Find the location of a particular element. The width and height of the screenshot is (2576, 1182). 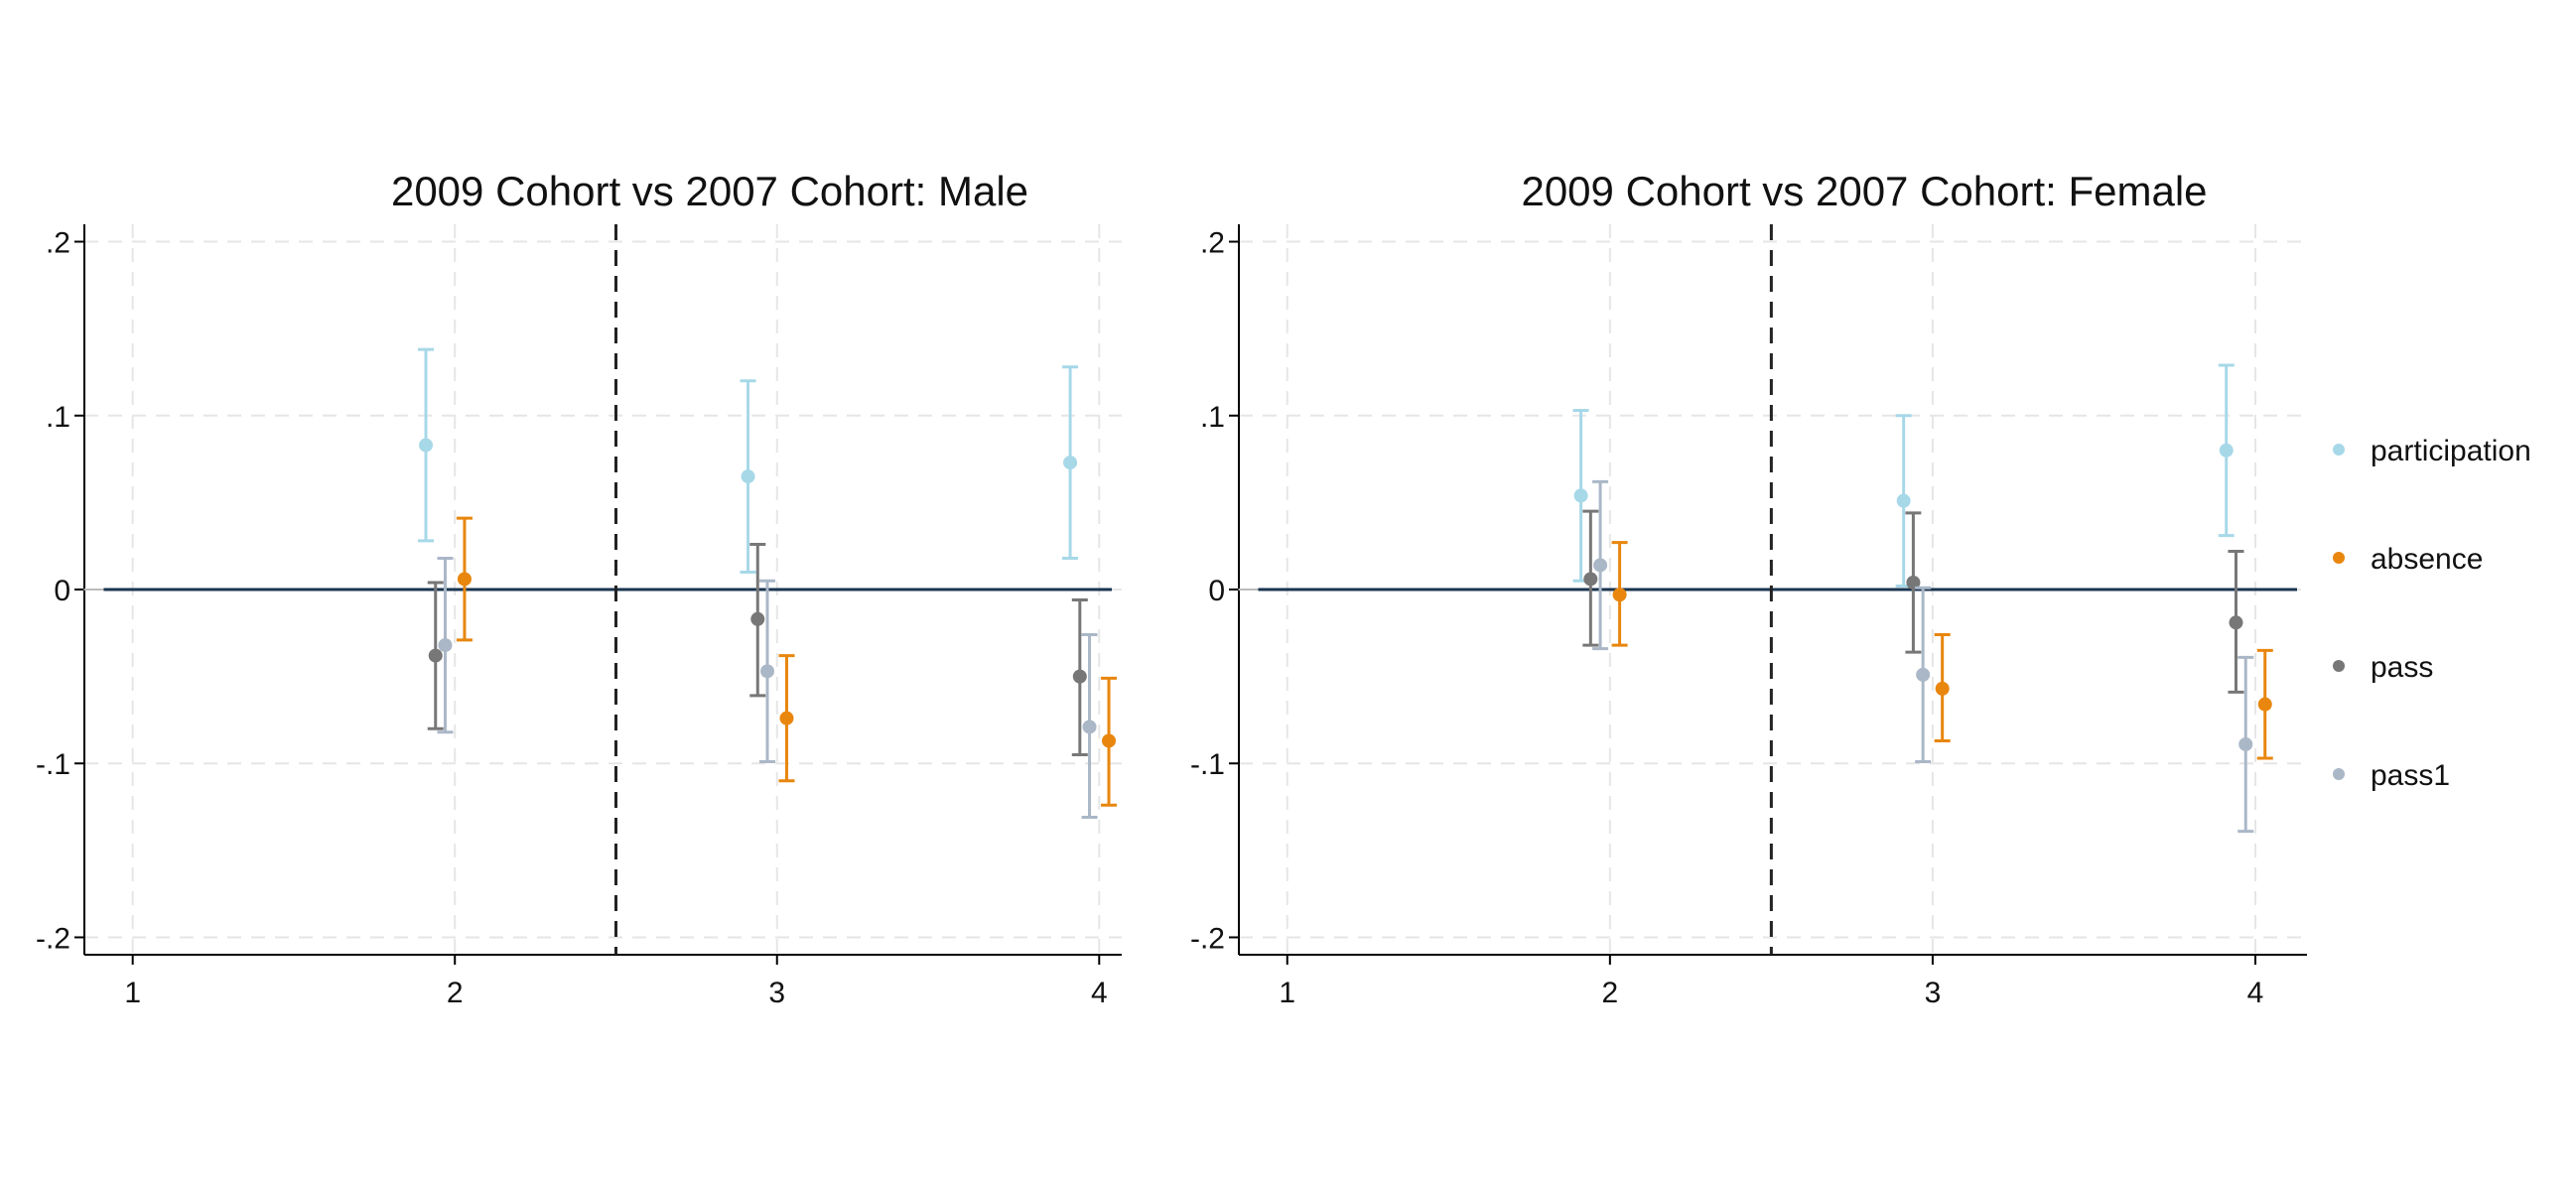

legend-marker-participation is located at coordinates (2339, 450).